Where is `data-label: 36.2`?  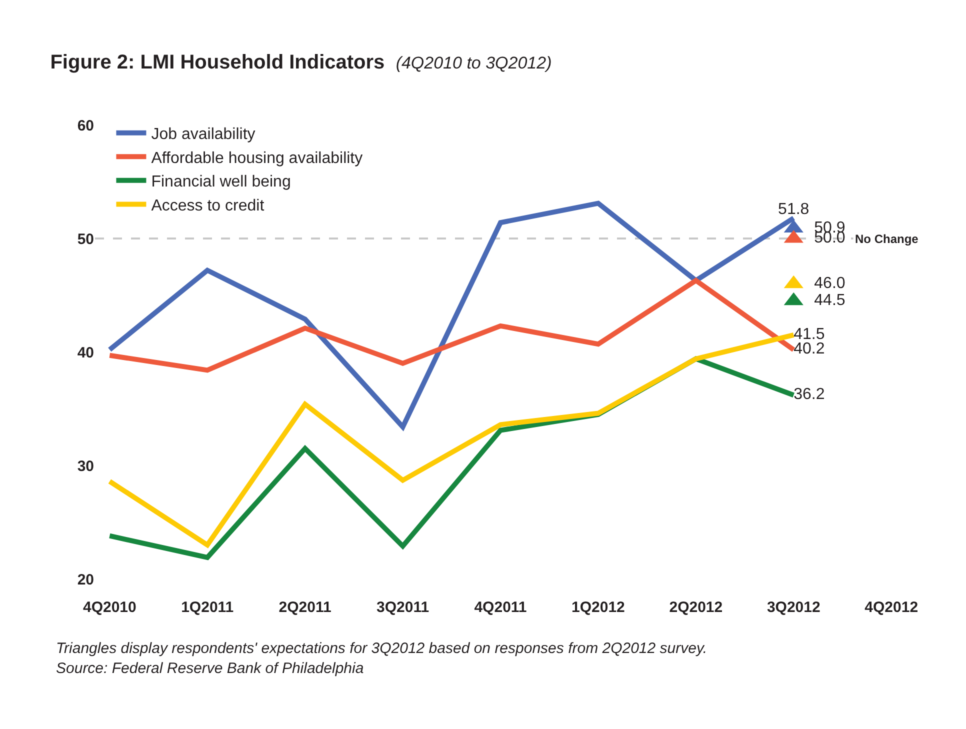
data-label: 36.2 is located at coordinates (809, 395).